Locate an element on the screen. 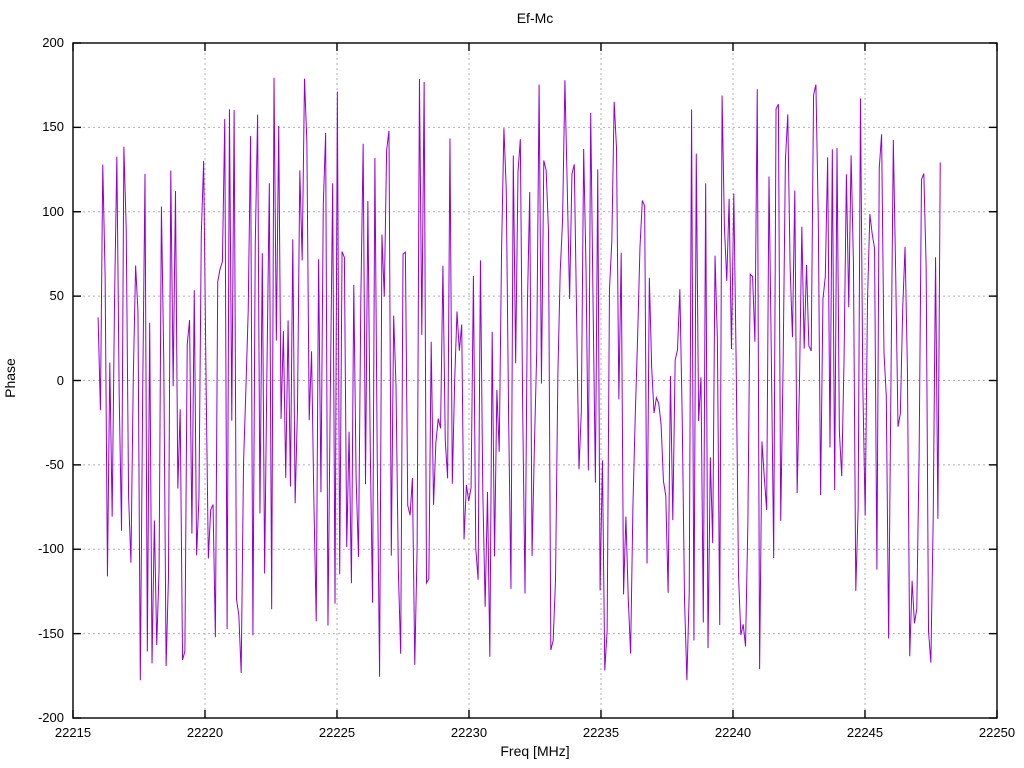 This screenshot has width=1024, height=768. y-tick-label: -200 is located at coordinates (50, 717).